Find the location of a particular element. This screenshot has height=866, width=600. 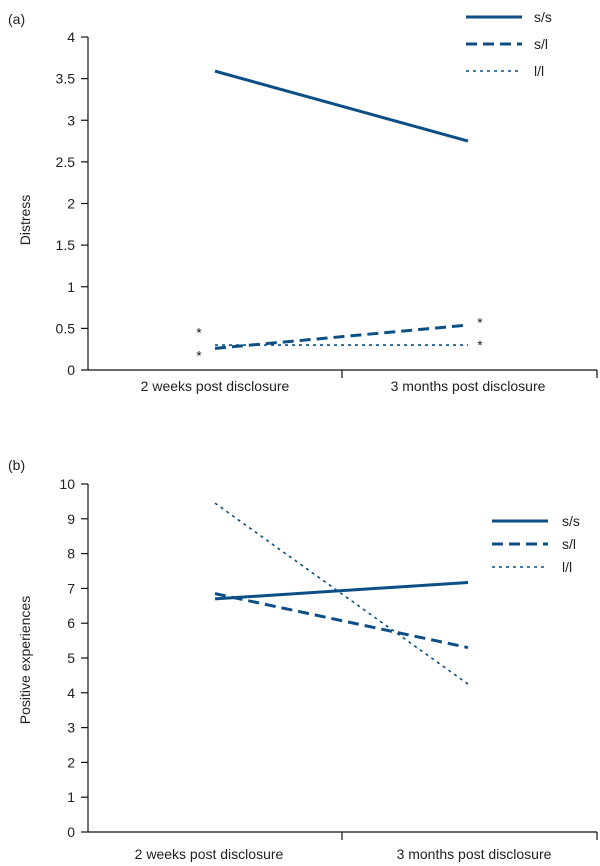

legend-label-a-l-l: l/l is located at coordinates (539, 71).